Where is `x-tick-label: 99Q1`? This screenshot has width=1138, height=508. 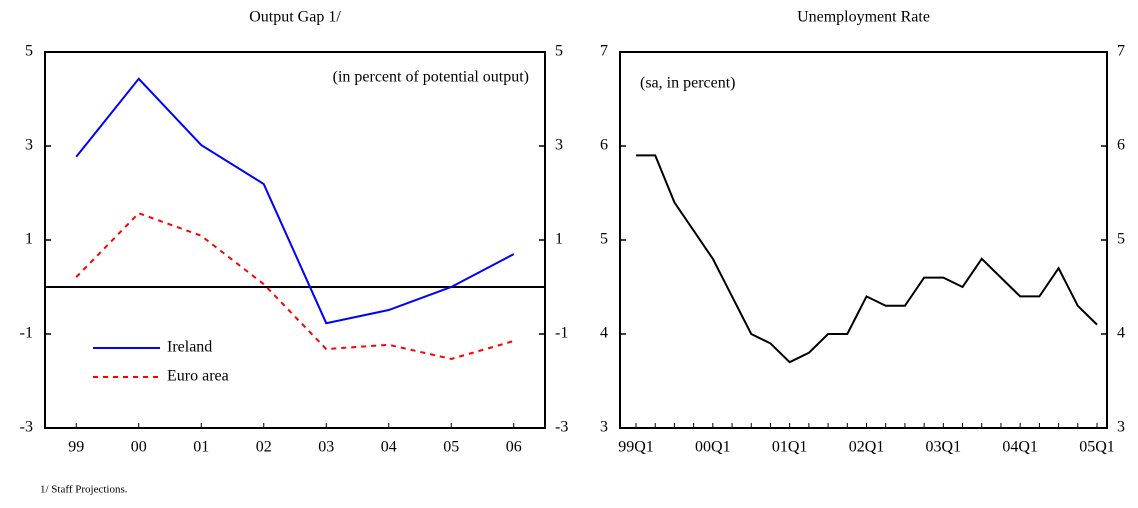 x-tick-label: 99Q1 is located at coordinates (636, 447).